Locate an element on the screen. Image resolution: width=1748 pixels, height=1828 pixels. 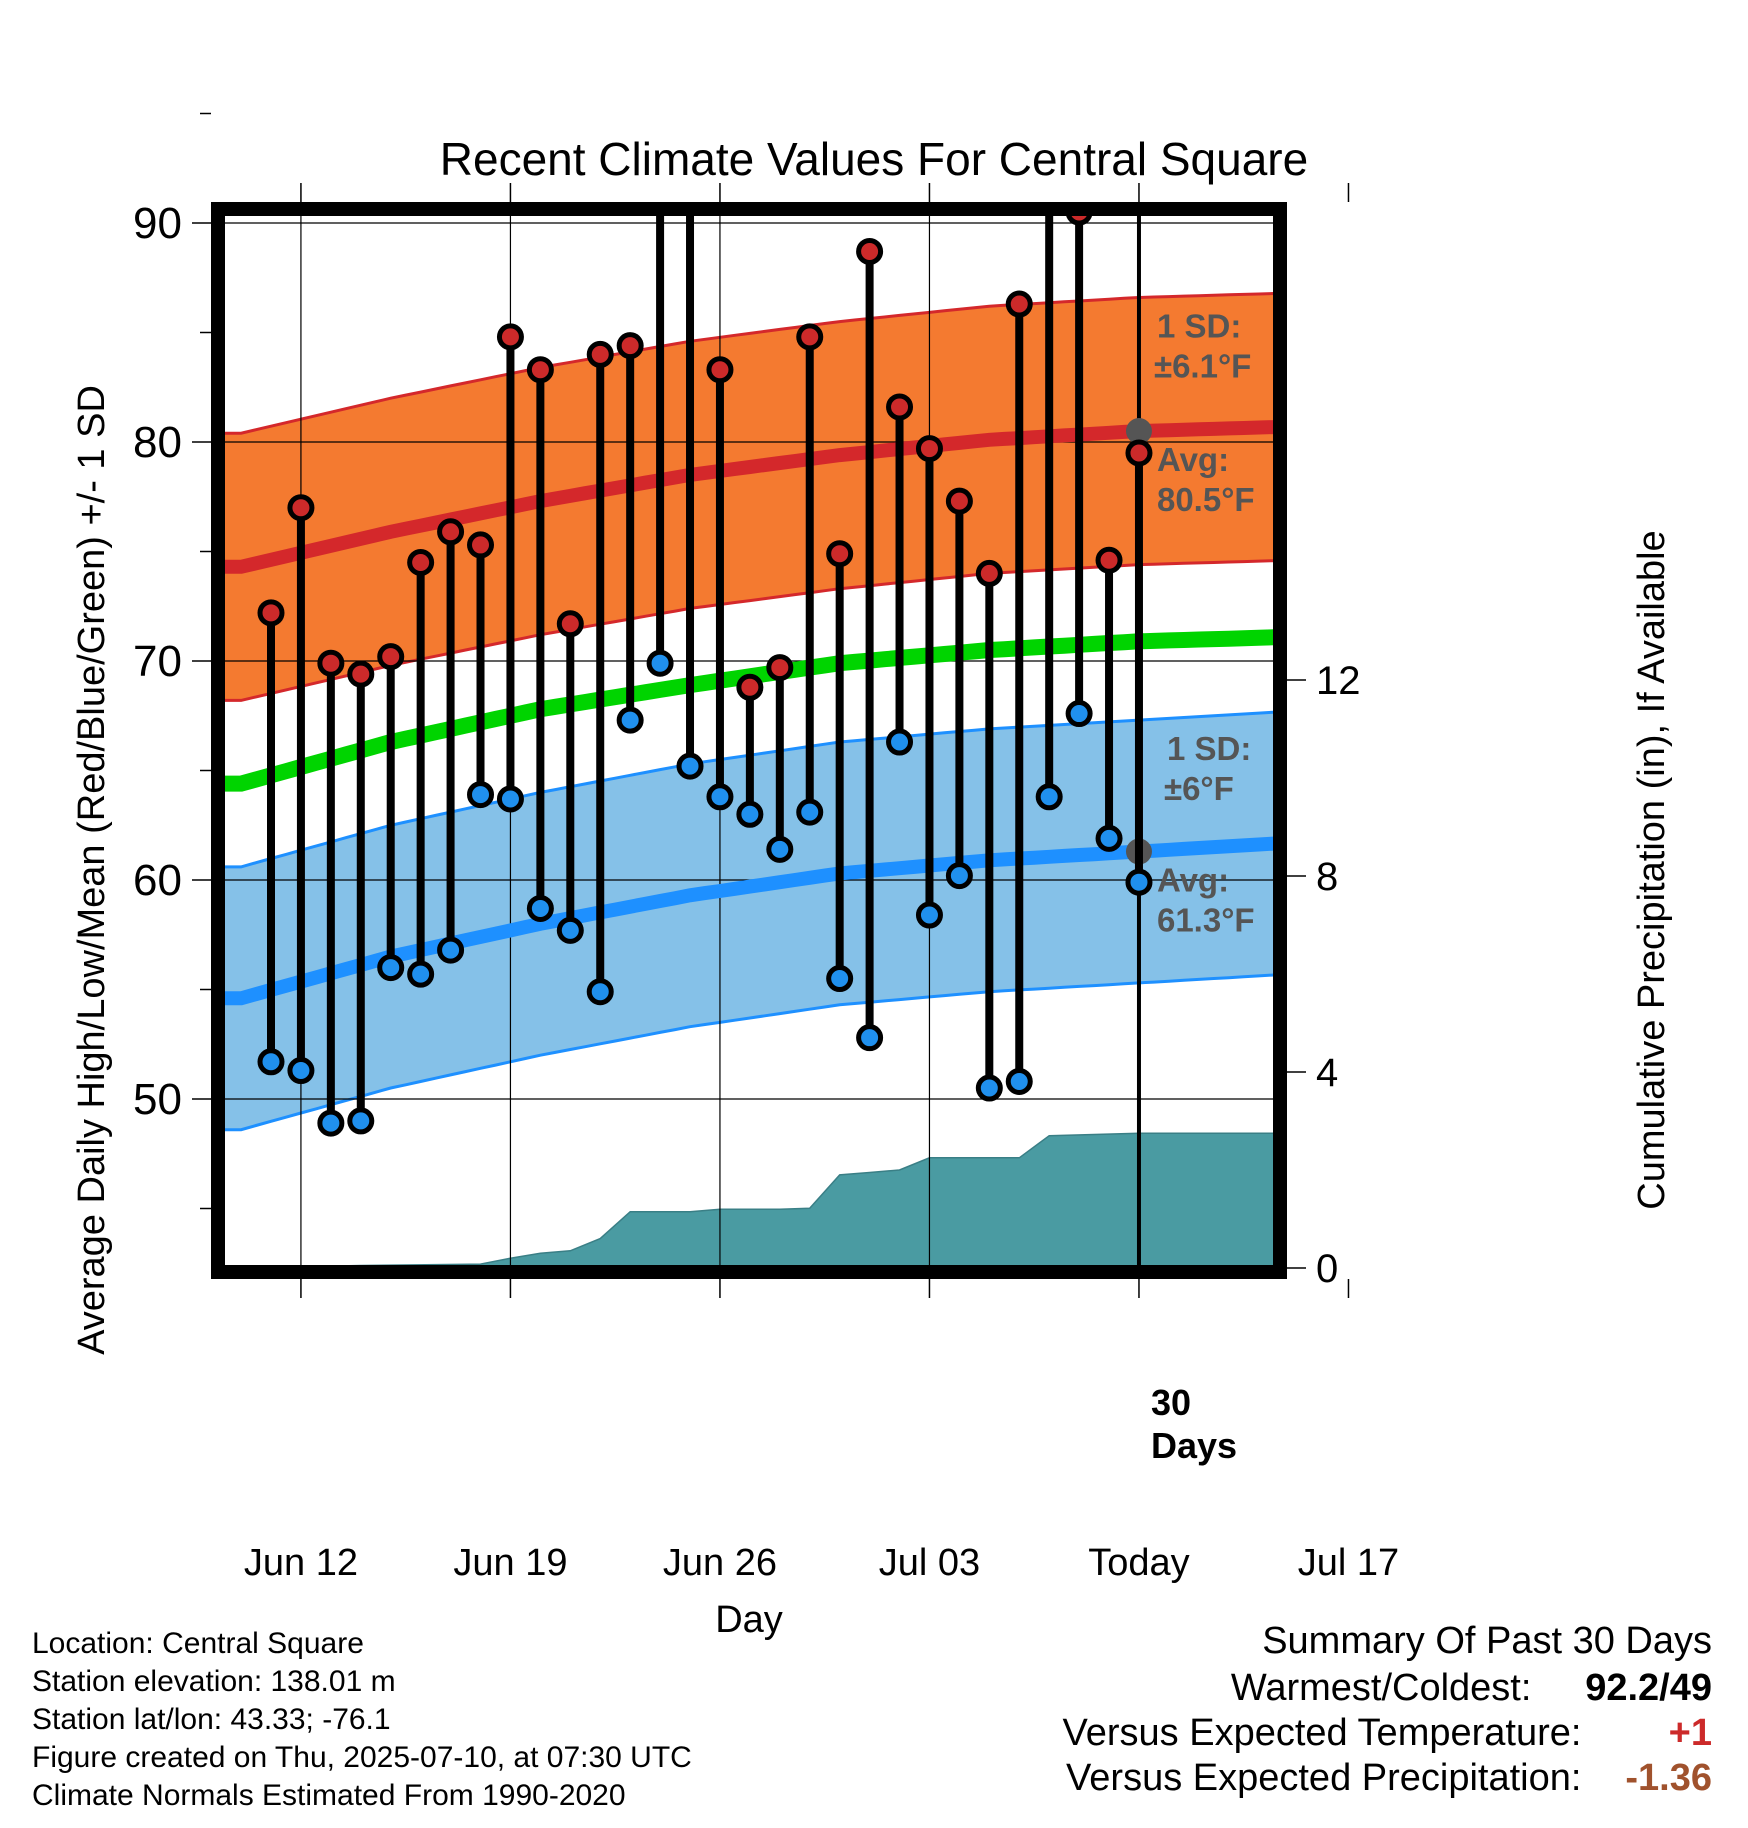
period-label-days: Days is located at coordinates (1194, 1445).